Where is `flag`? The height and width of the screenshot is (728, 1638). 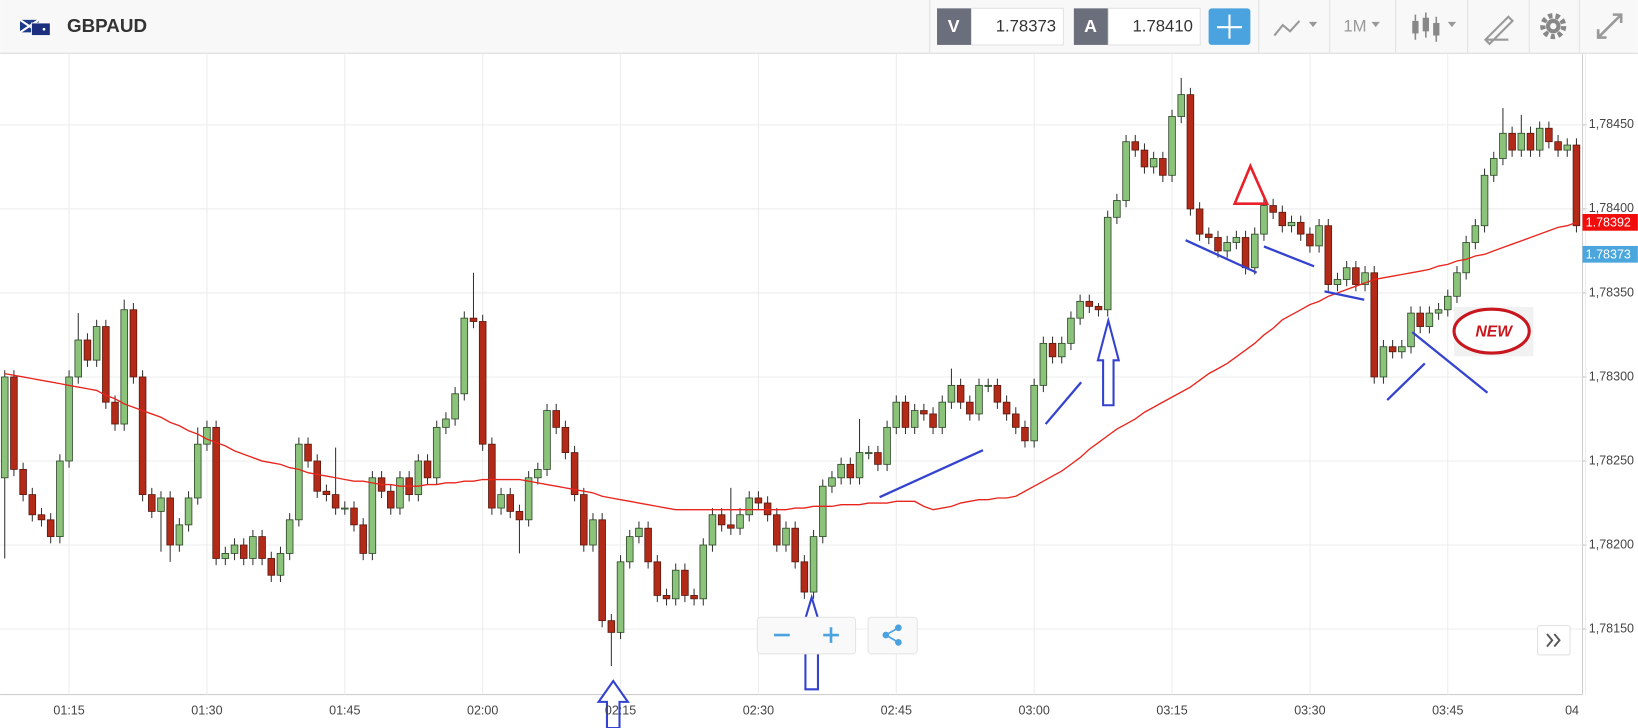
flag is located at coordinates (35, 27).